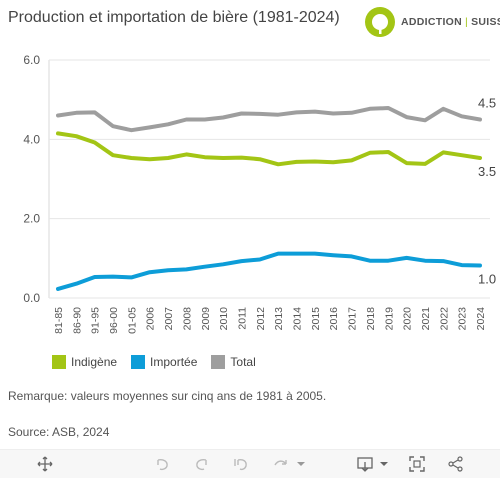 The height and width of the screenshot is (478, 500). Describe the element at coordinates (380, 22) in the screenshot. I see `logo-icon` at that location.